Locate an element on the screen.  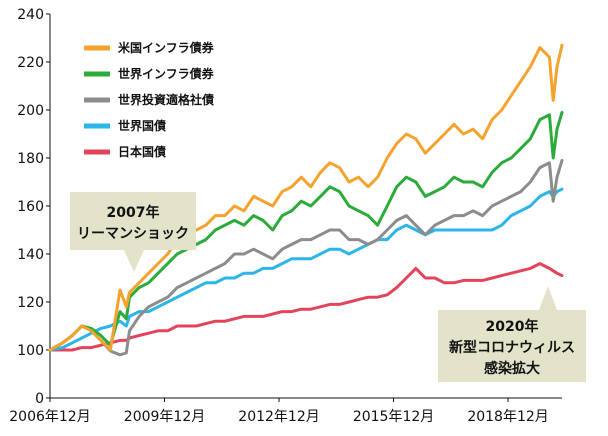
x-tick-group: 2006年12月 2009年12月 2012年12月 2015年12月 2018年12月 is located at coordinates (279, 411).